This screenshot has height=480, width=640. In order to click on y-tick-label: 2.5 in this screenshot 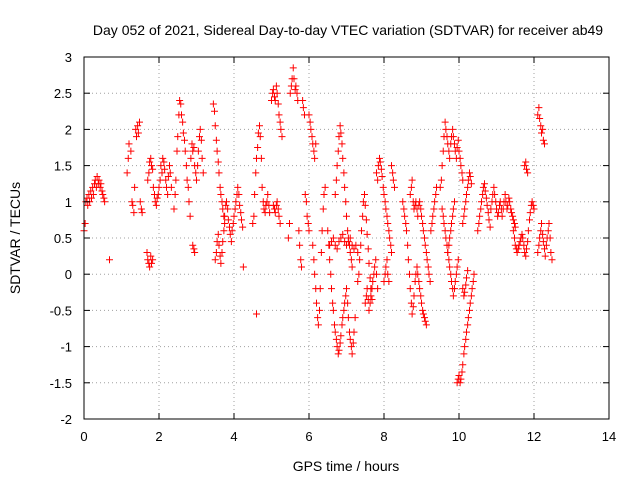, I will do `click(63, 93)`.